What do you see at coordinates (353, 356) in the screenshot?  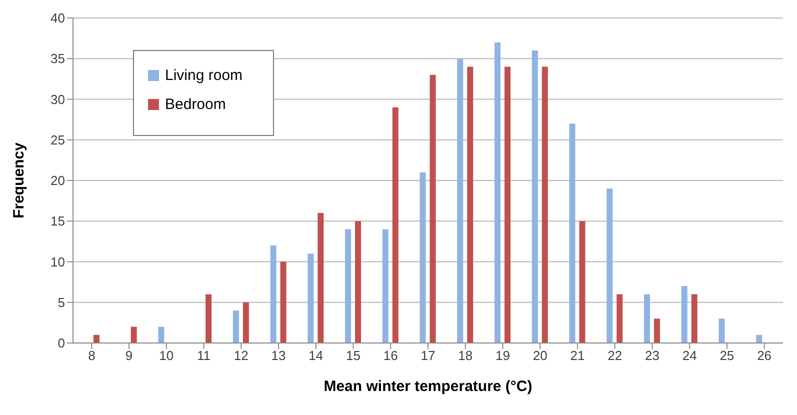 I see `x-tick-label: 15` at bounding box center [353, 356].